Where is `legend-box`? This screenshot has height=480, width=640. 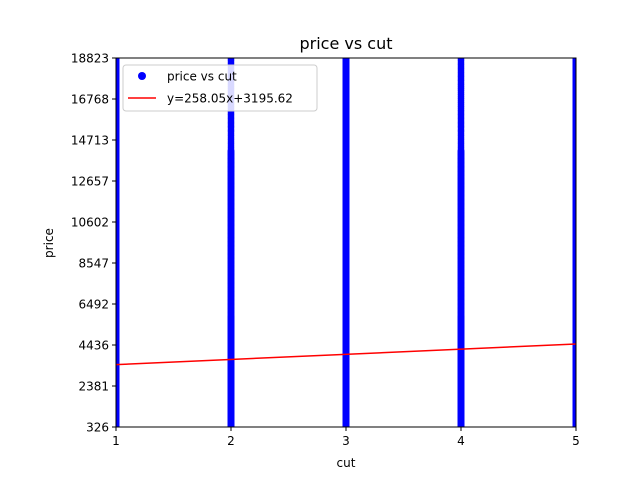 legend-box is located at coordinates (220, 88).